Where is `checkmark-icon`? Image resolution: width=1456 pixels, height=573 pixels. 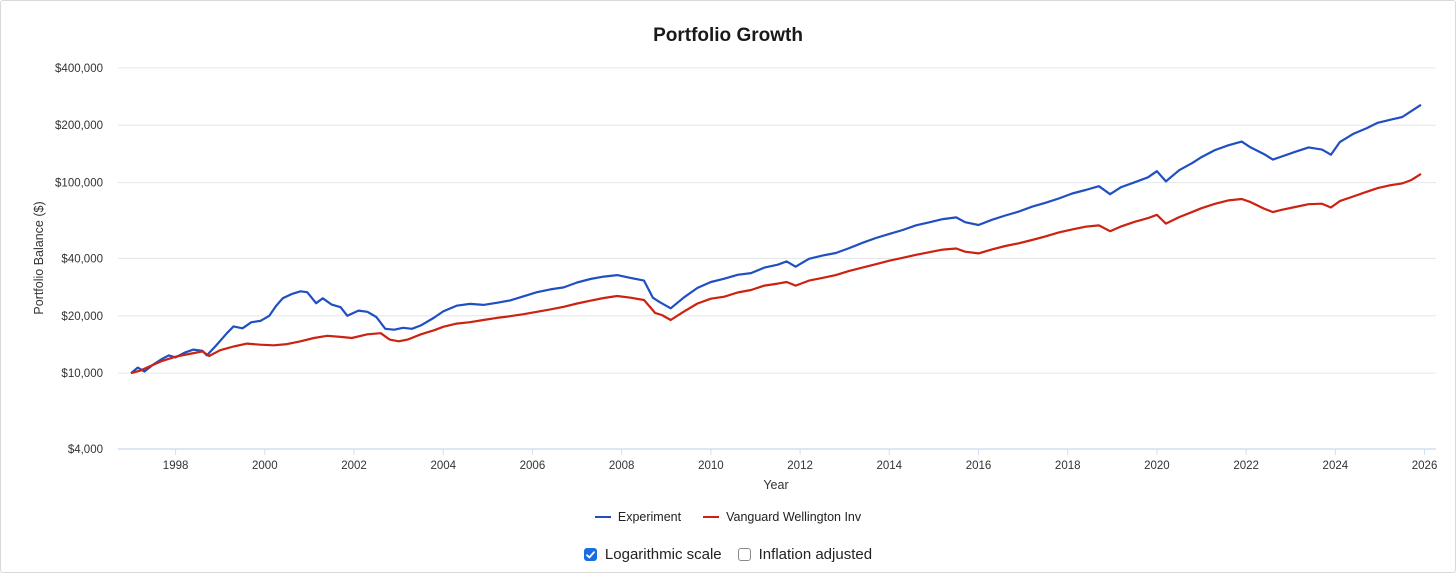
checkmark-icon is located at coordinates (590, 554).